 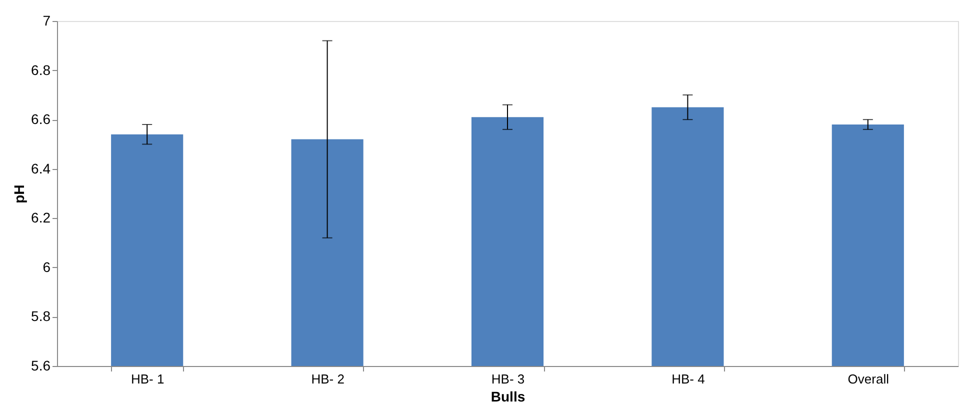 I want to click on y-axis-title: pH, so click(x=19, y=194).